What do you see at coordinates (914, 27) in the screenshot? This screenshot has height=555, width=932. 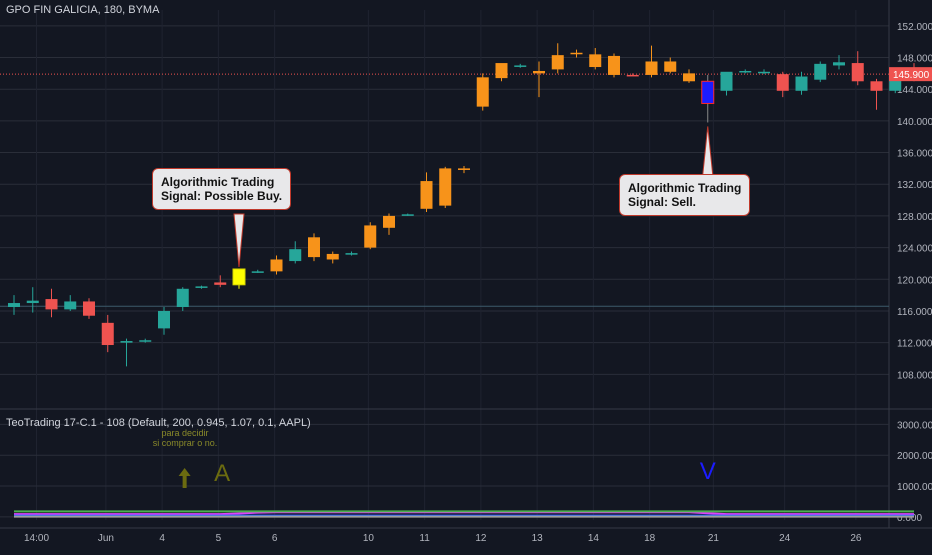 I see `price-tick-label: 152.000` at bounding box center [914, 27].